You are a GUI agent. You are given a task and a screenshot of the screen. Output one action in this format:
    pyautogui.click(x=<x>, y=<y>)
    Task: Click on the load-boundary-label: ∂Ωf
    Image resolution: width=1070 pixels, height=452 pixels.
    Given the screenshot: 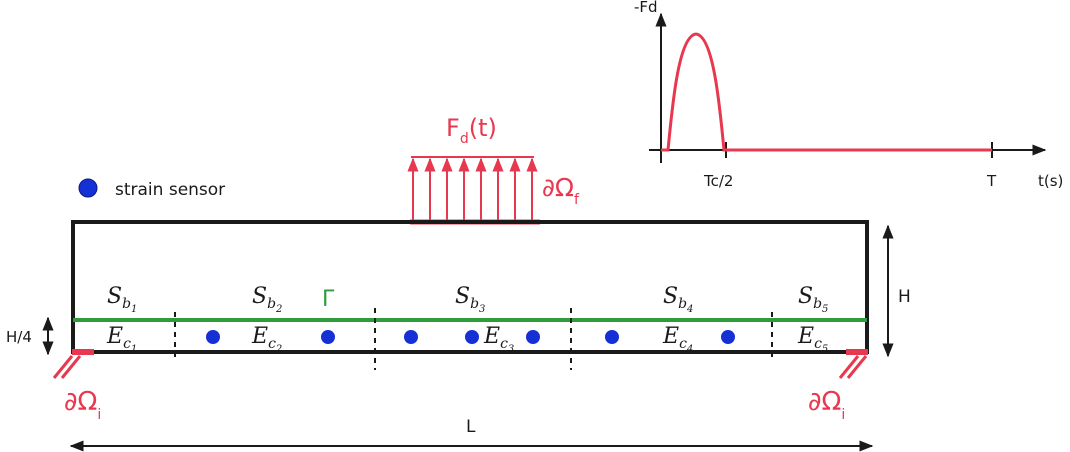 What is the action you would take?
    pyautogui.click(x=561, y=190)
    